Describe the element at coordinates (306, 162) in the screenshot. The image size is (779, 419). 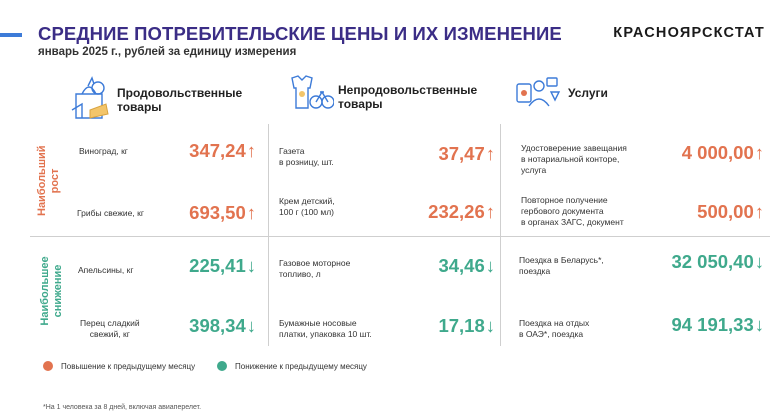
I see `item-name-newspaper-line2: в розницу, шт.` at that location.